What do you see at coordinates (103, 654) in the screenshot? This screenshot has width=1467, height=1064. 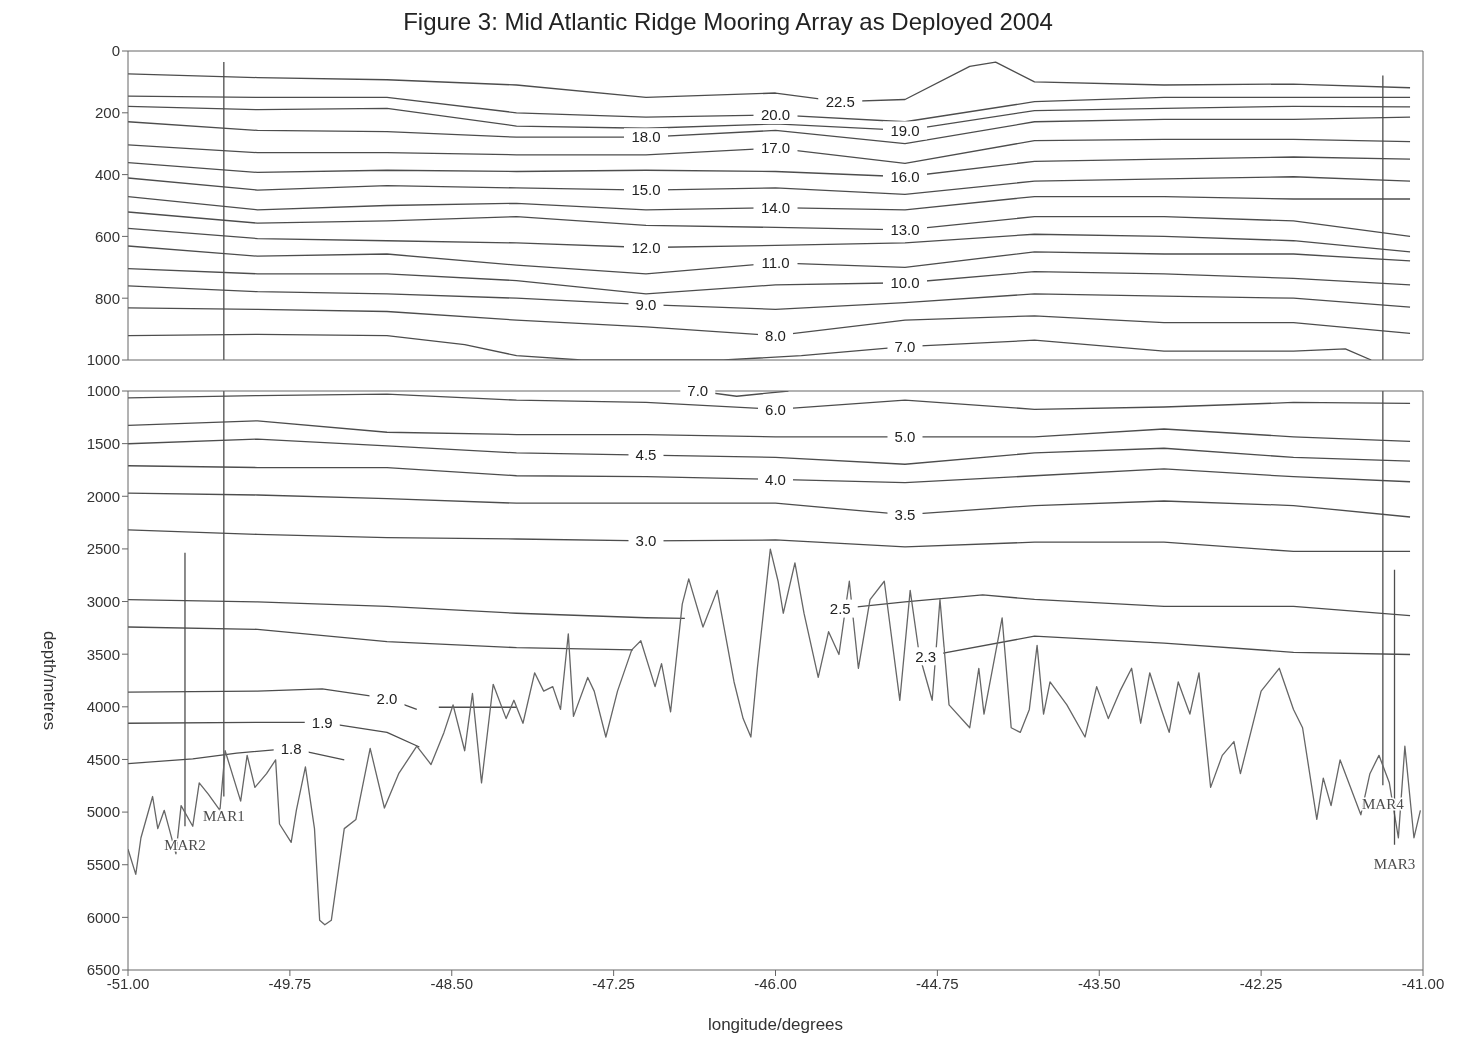 I see `y-tick-label: 3500` at bounding box center [103, 654].